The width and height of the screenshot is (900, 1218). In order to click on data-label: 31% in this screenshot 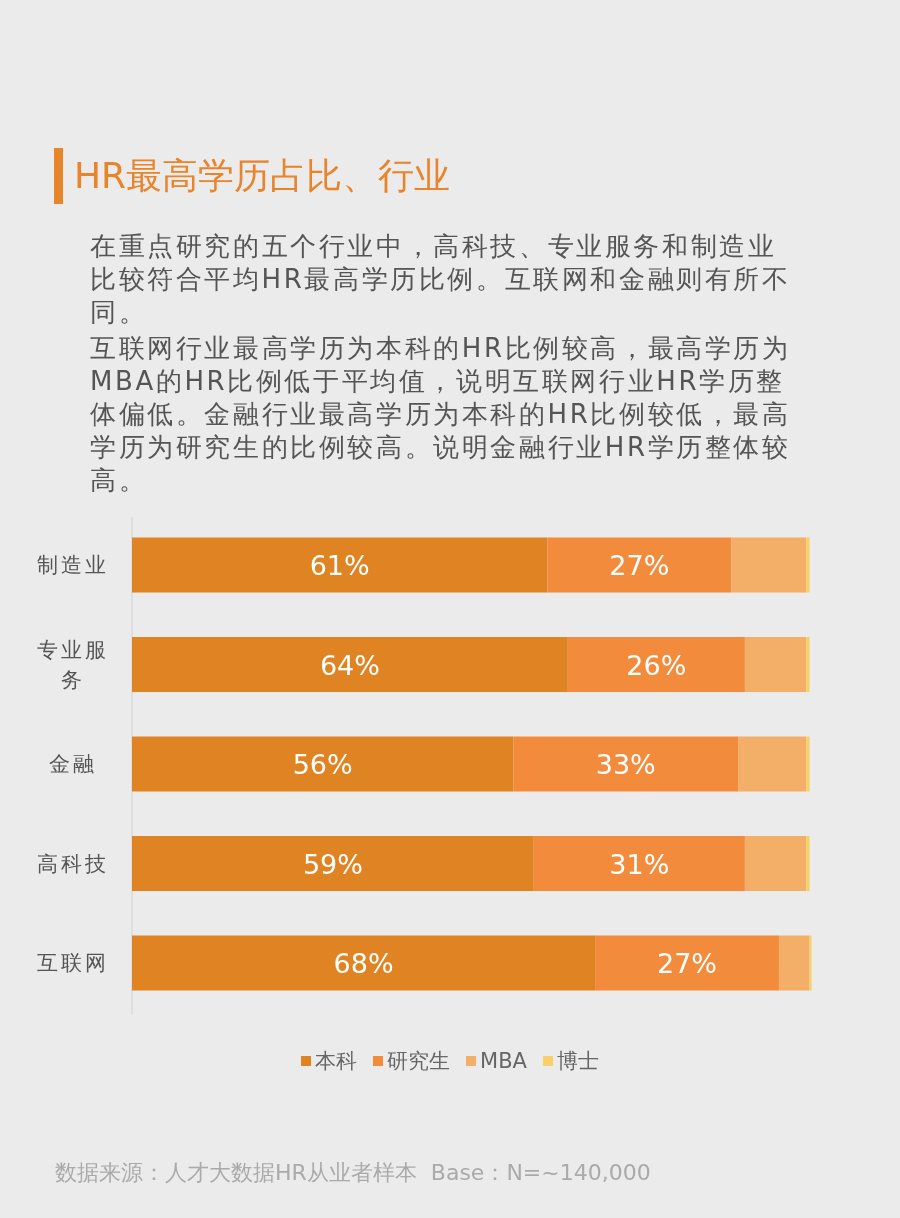, I will do `click(639, 864)`.